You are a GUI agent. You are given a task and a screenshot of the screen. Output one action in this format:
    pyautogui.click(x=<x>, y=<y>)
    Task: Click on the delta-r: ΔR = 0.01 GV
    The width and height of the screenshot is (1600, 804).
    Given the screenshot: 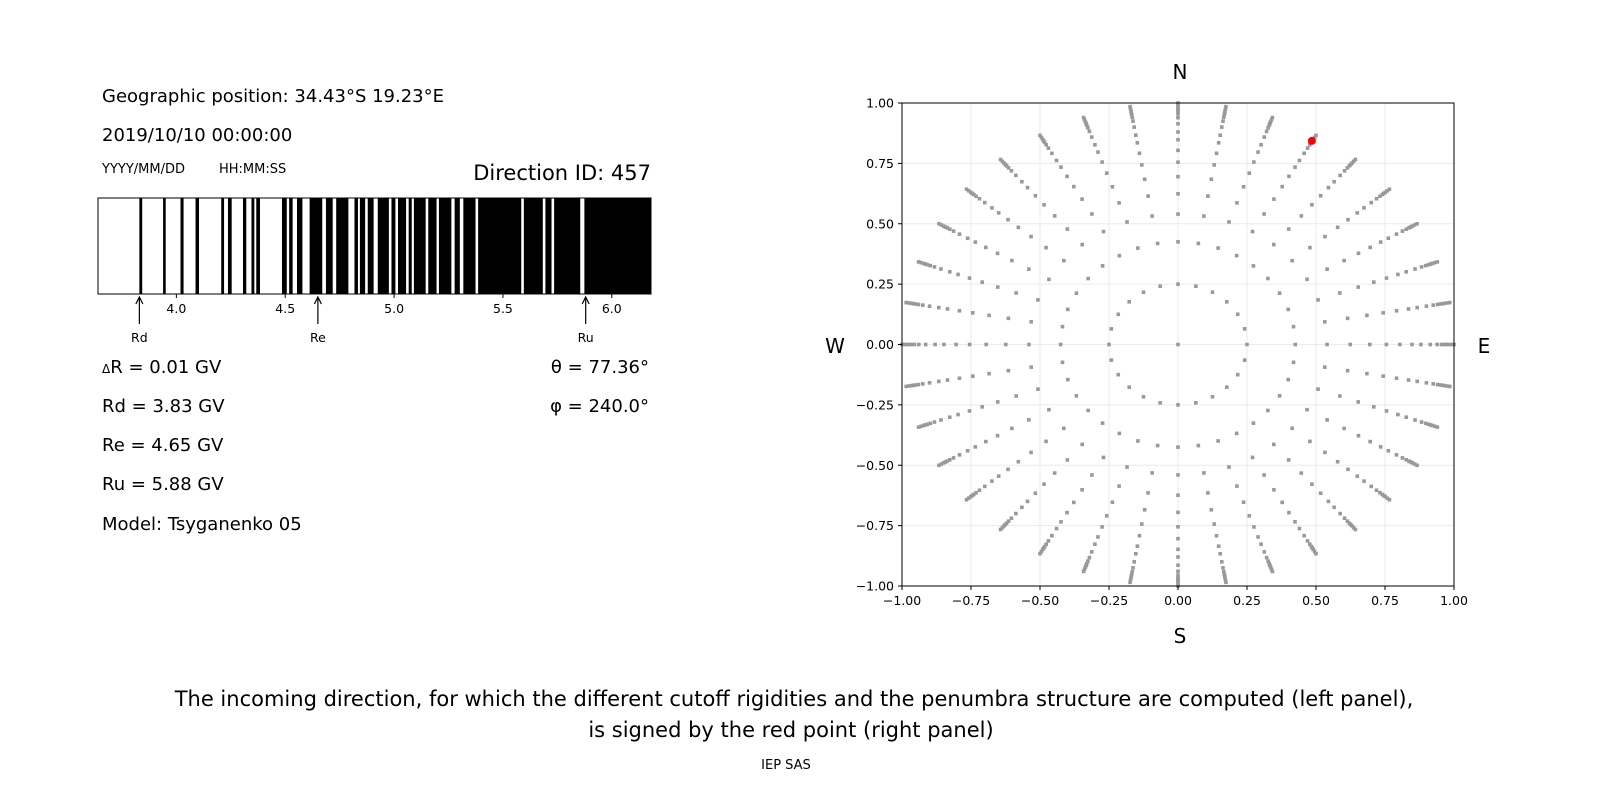 What is the action you would take?
    pyautogui.click(x=162, y=367)
    